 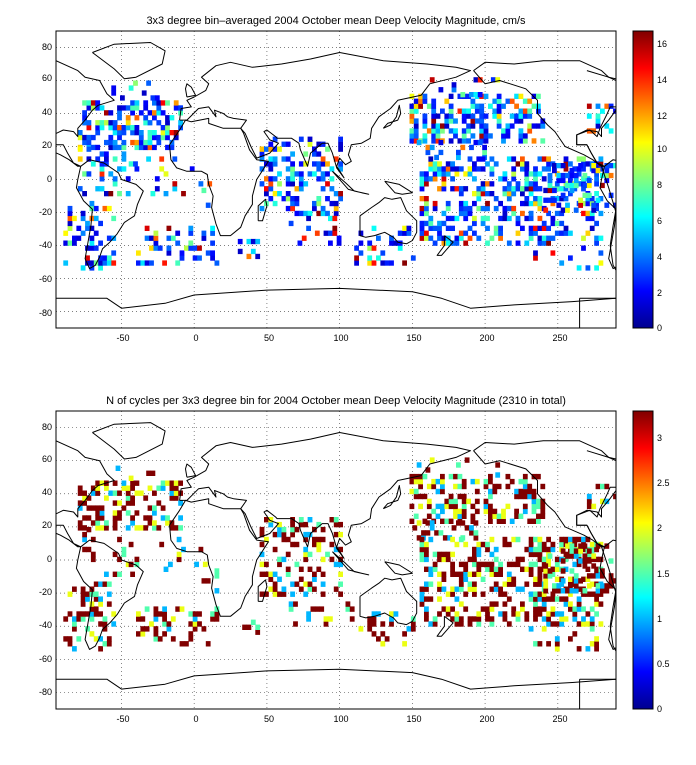 What do you see at coordinates (45, 625) in the screenshot?
I see `y-tick-label: -40` at bounding box center [45, 625].